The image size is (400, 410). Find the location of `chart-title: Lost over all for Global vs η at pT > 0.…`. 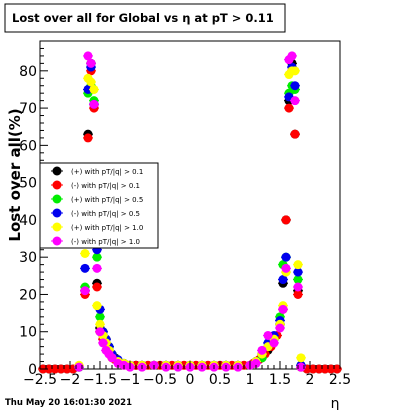

chart-title: Lost over all for Global vs η at pT > 0.… is located at coordinates (143, 18).